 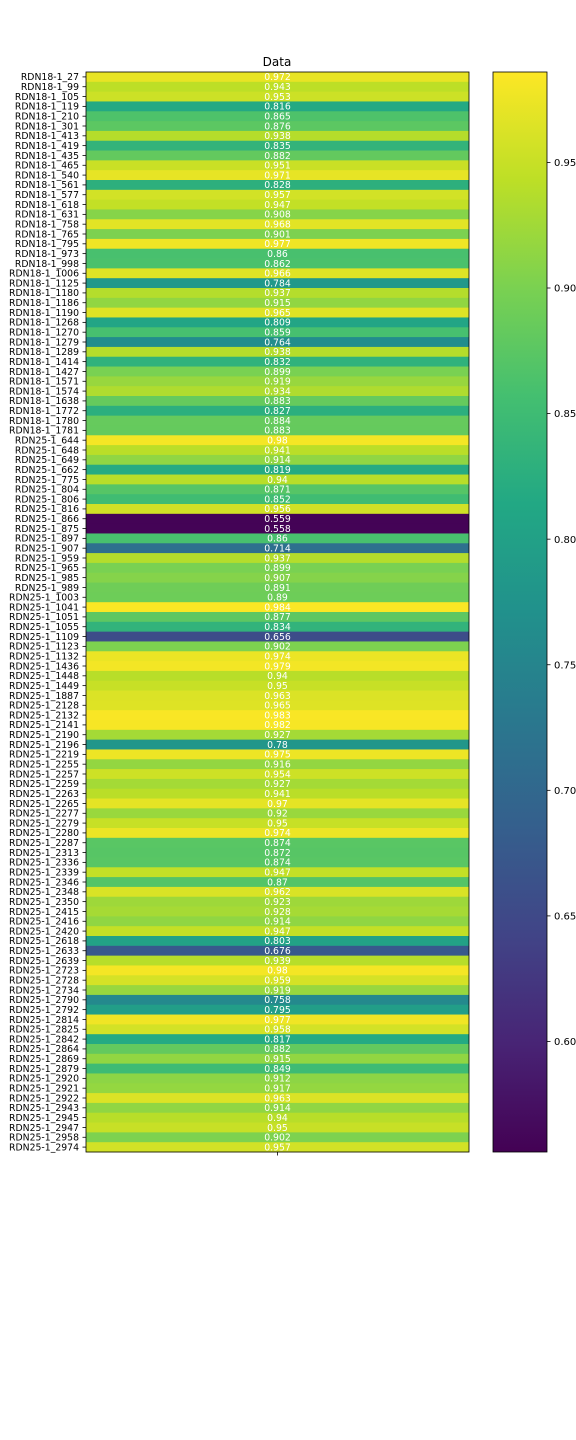 What do you see at coordinates (47, 499) in the screenshot?
I see `row-tick-label: RDN25-1_806` at bounding box center [47, 499].